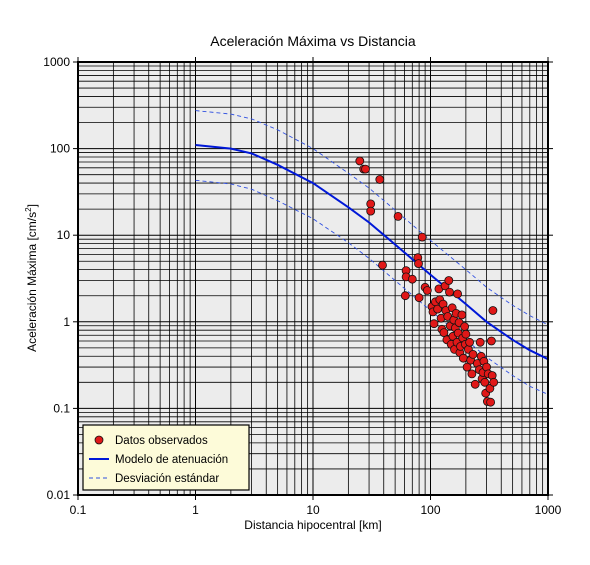 Image resolution: width=590 pixels, height=565 pixels. I want to click on y-tick-label: 10, so click(64, 235).